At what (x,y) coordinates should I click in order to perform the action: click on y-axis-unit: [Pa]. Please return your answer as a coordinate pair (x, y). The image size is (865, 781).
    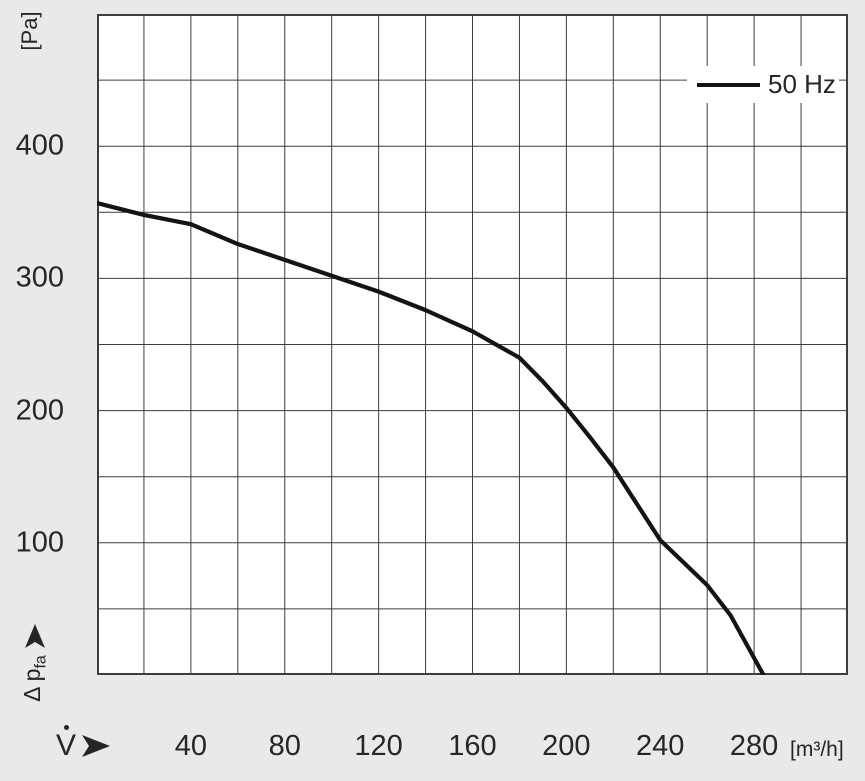
    Looking at the image, I should click on (29, 31).